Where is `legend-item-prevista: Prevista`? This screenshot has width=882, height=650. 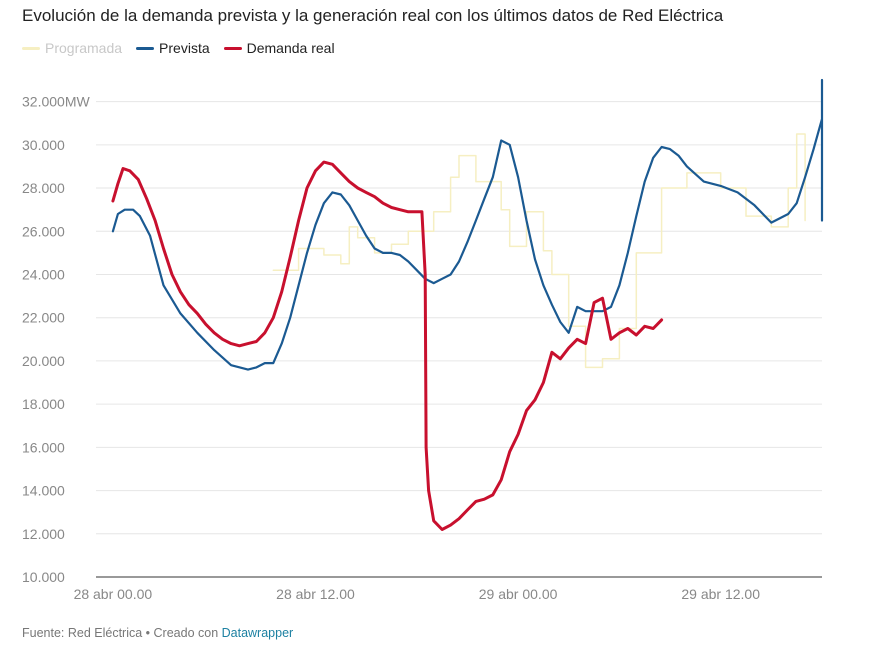
legend-item-prevista: Prevista is located at coordinates (173, 48).